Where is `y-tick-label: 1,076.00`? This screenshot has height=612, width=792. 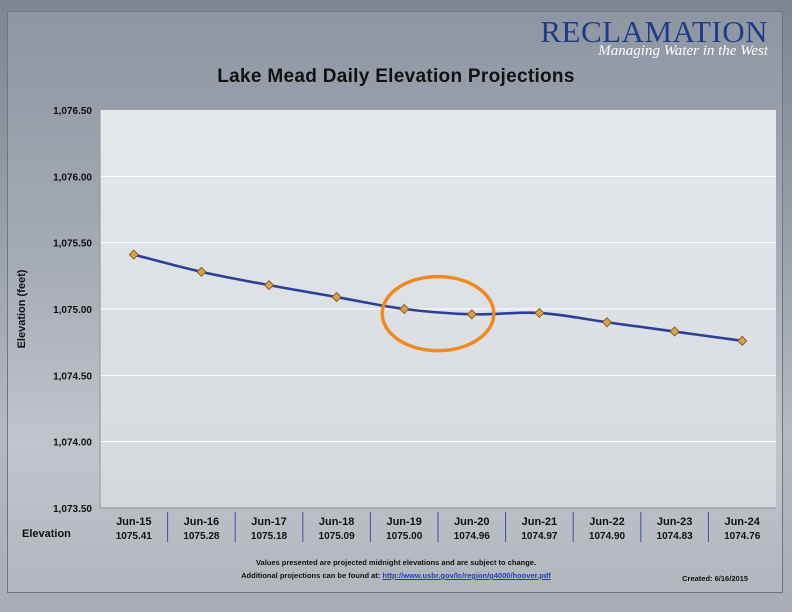
y-tick-label: 1,076.00 is located at coordinates (72, 177).